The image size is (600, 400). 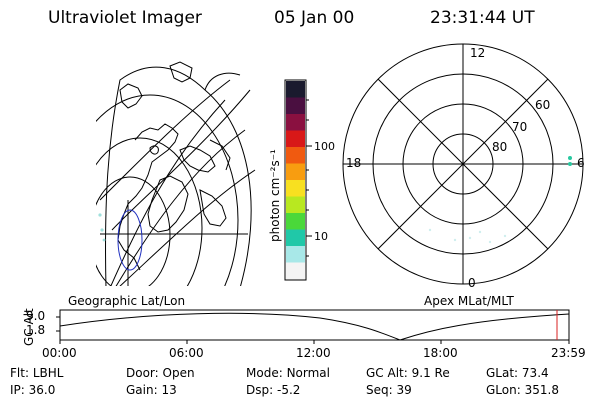 I want to click on altitude-xtick: 23:59, so click(x=568, y=353).